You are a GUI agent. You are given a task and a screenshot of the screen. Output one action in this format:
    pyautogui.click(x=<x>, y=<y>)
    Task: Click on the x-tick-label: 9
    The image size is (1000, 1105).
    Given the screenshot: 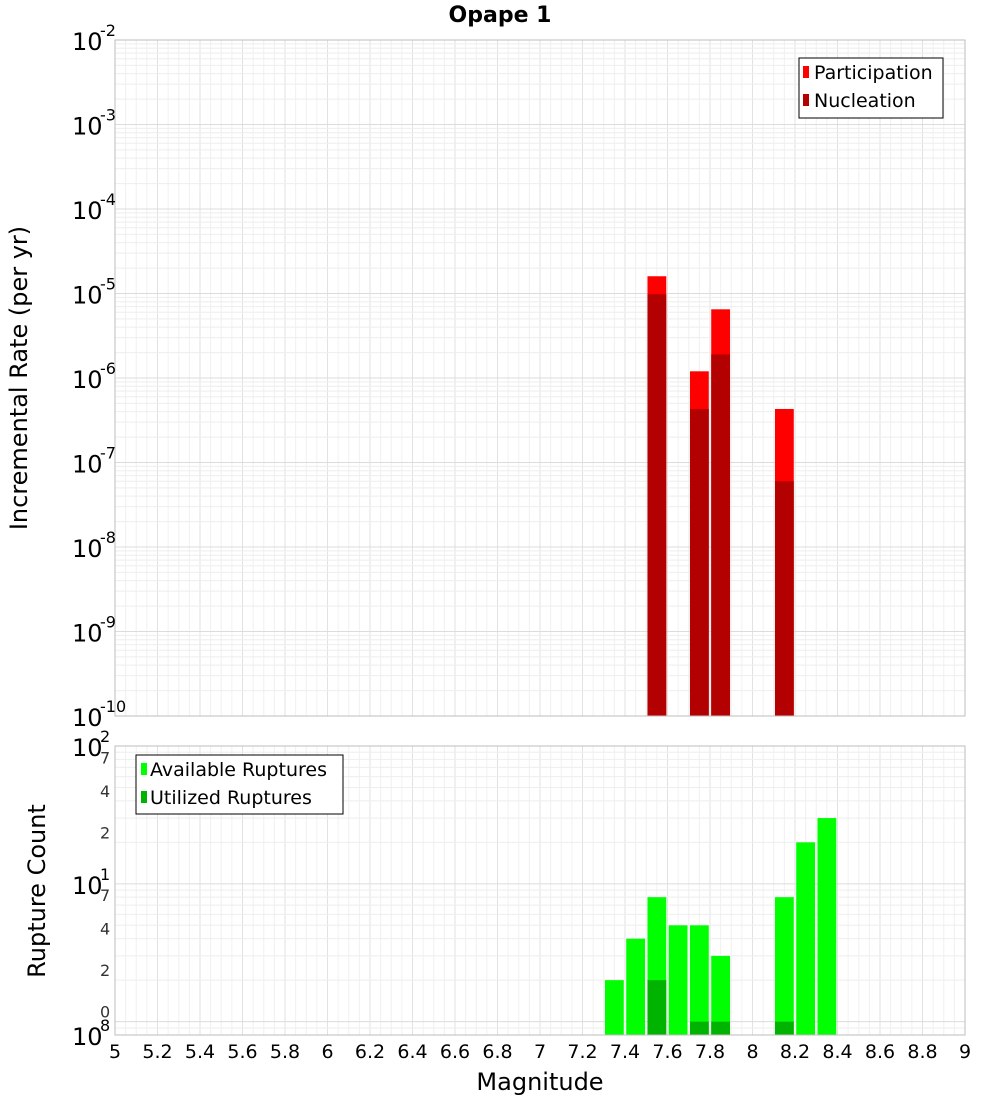 What is the action you would take?
    pyautogui.click(x=965, y=1052)
    